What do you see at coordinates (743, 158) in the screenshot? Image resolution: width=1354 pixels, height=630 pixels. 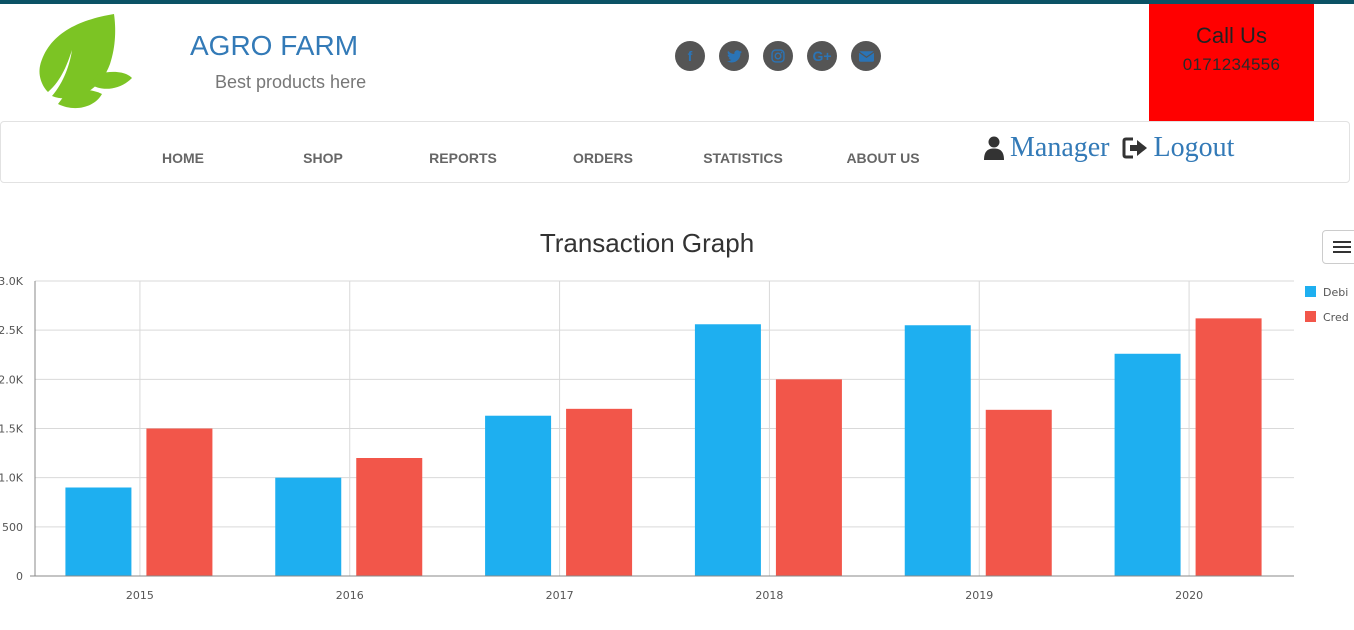 I see `nav-statistics: STATISTICS` at bounding box center [743, 158].